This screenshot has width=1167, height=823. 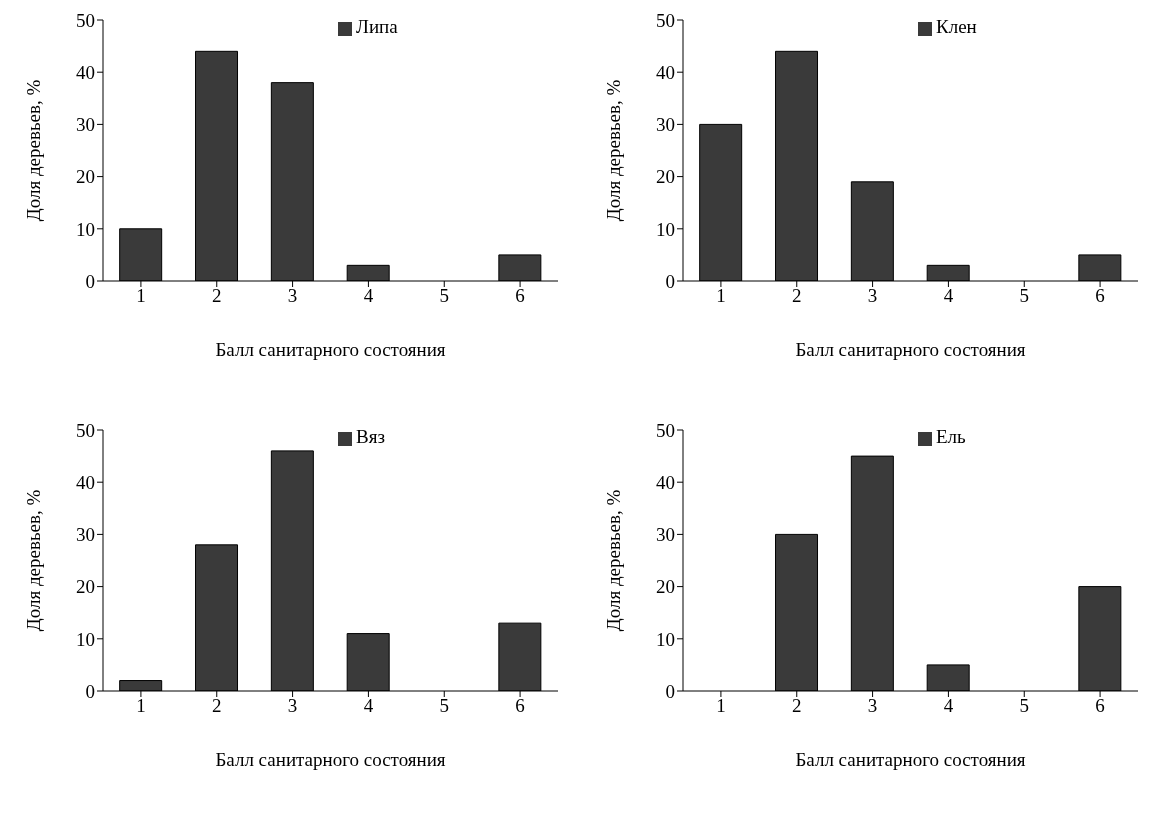 I want to click on legend-label: Ель, so click(x=951, y=436).